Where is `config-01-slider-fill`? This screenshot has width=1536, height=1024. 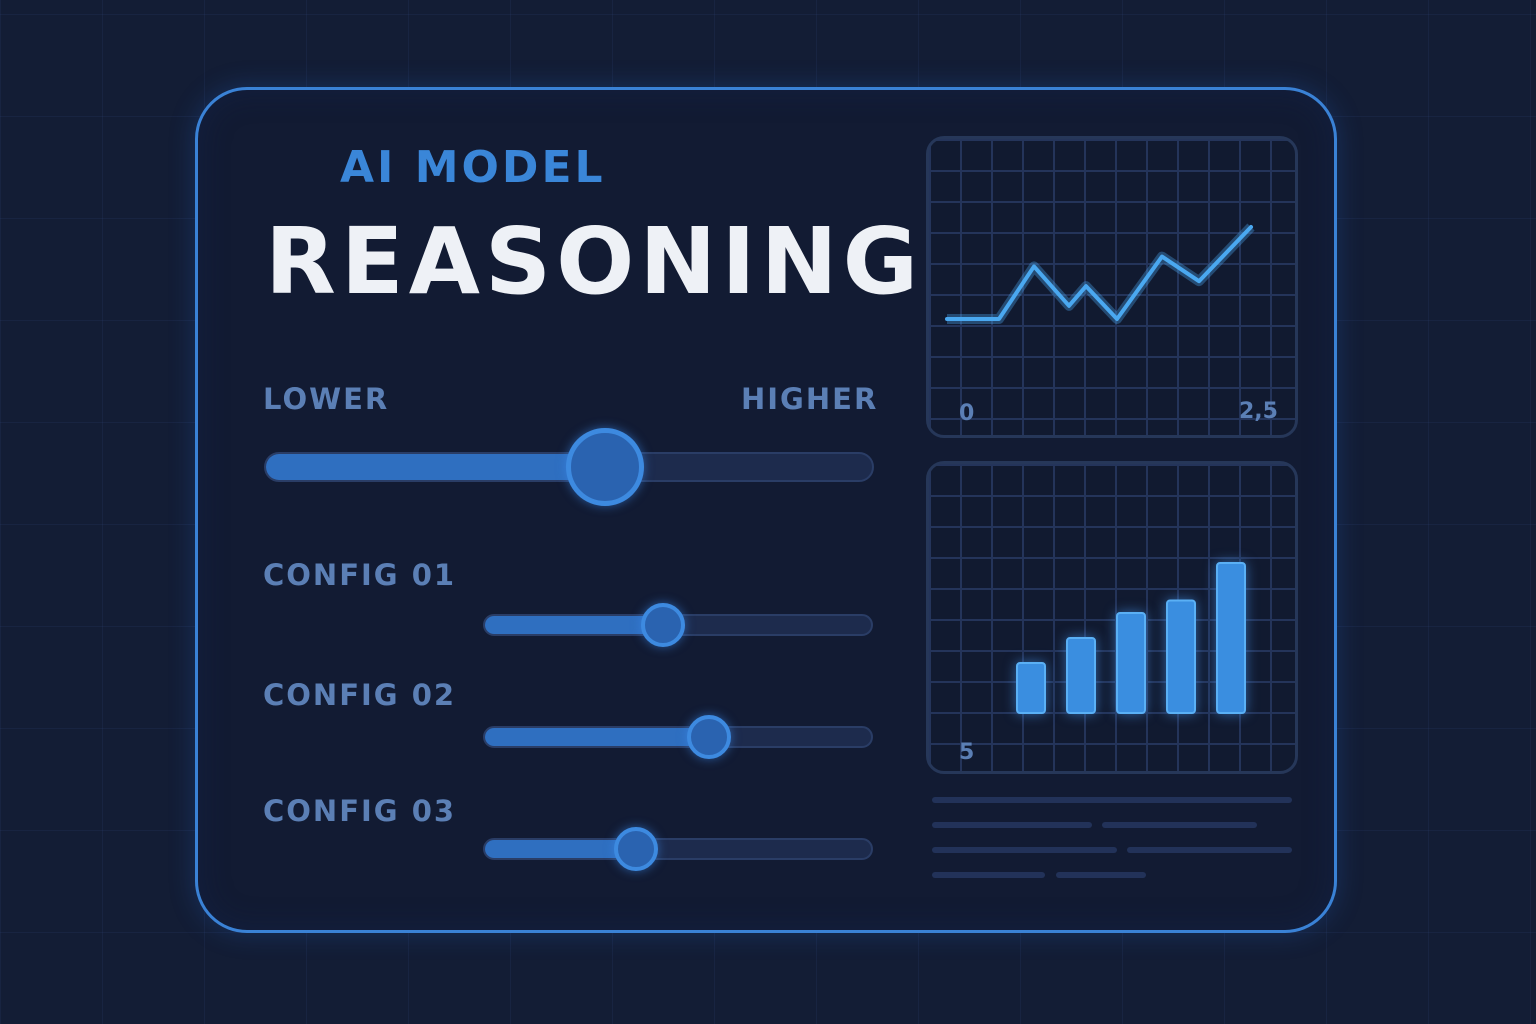 config-01-slider-fill is located at coordinates (574, 625).